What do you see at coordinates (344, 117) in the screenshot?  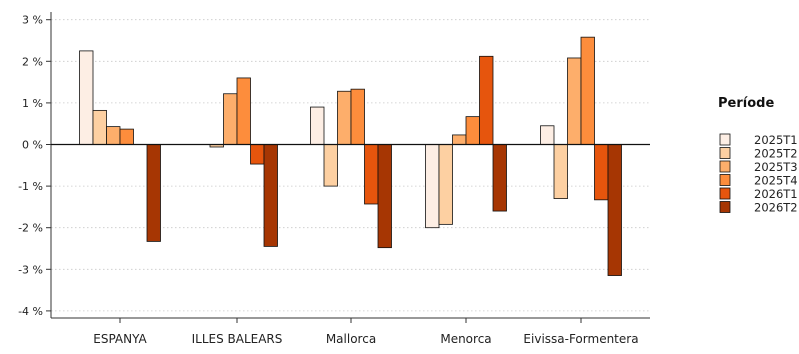 I see `bar-2025T3-mallorca` at bounding box center [344, 117].